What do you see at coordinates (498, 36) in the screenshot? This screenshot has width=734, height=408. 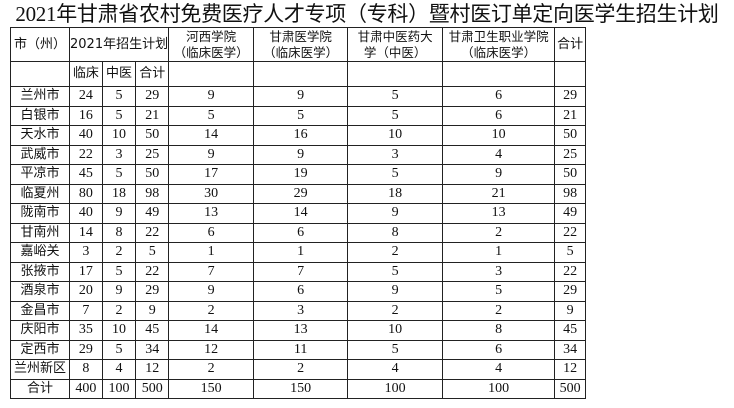 I see `school-name: 甘肃卫生职业学院` at bounding box center [498, 36].